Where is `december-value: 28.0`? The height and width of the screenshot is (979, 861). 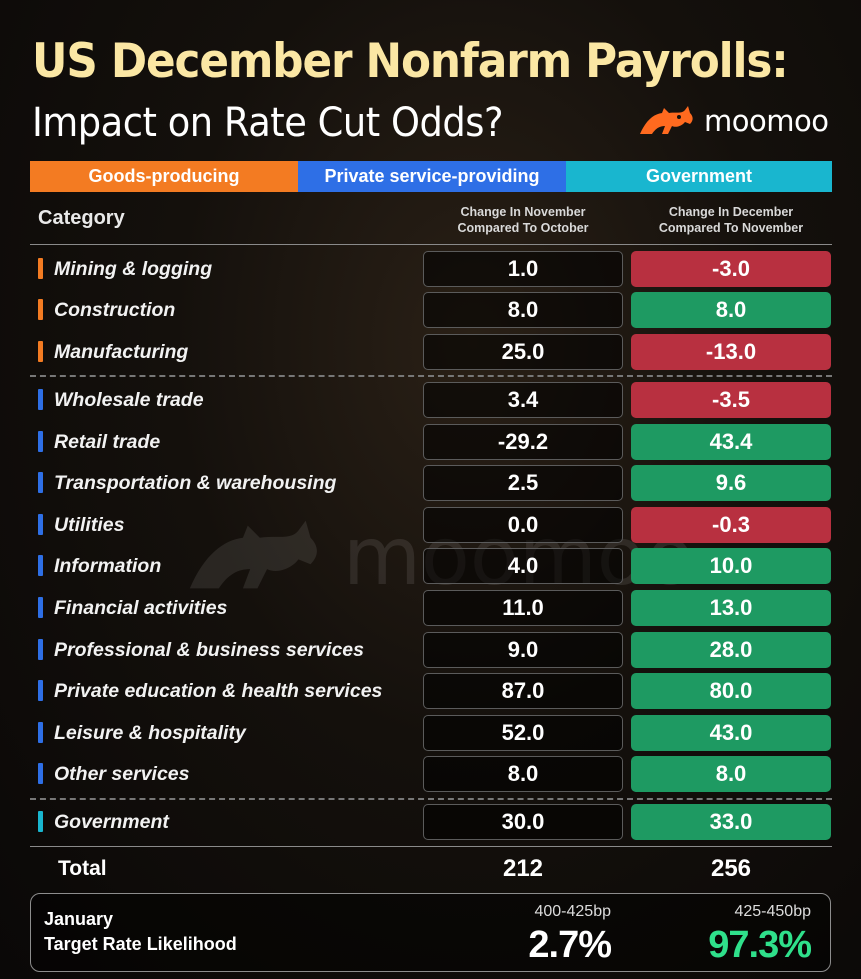
december-value: 28.0 is located at coordinates (731, 650).